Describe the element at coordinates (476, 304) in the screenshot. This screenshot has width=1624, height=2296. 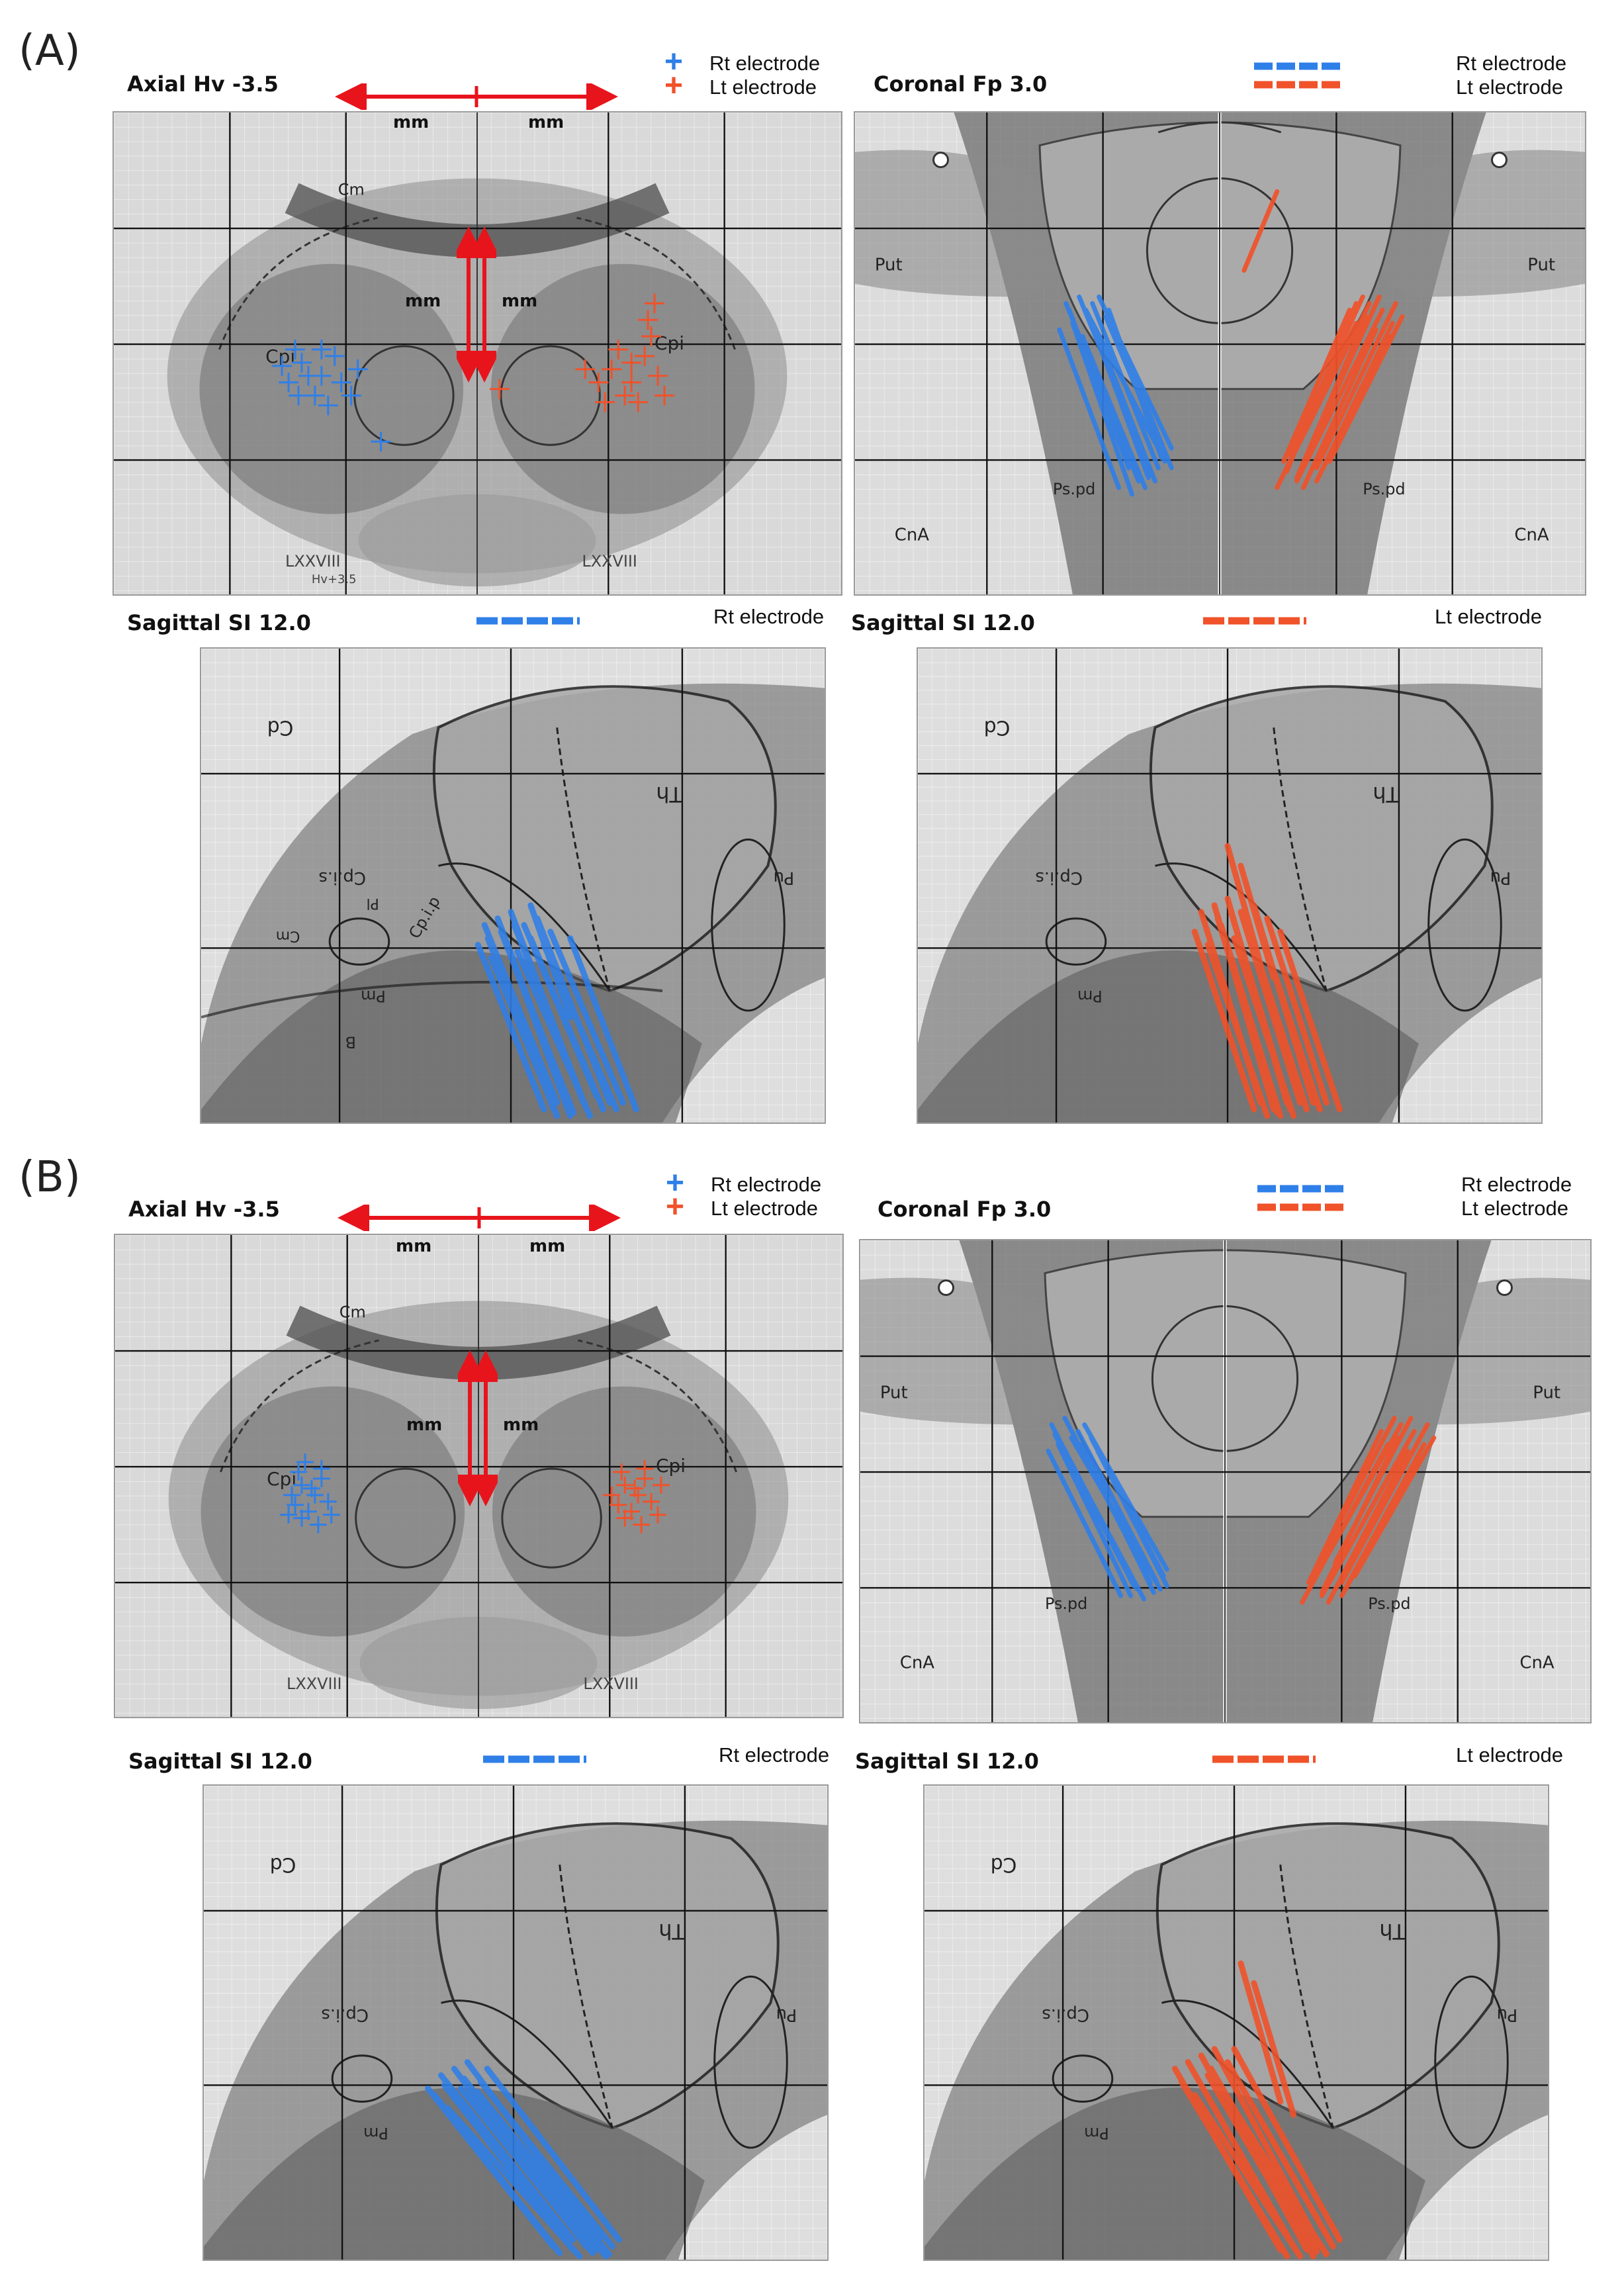
I see `axial-depth-arrows-a` at that location.